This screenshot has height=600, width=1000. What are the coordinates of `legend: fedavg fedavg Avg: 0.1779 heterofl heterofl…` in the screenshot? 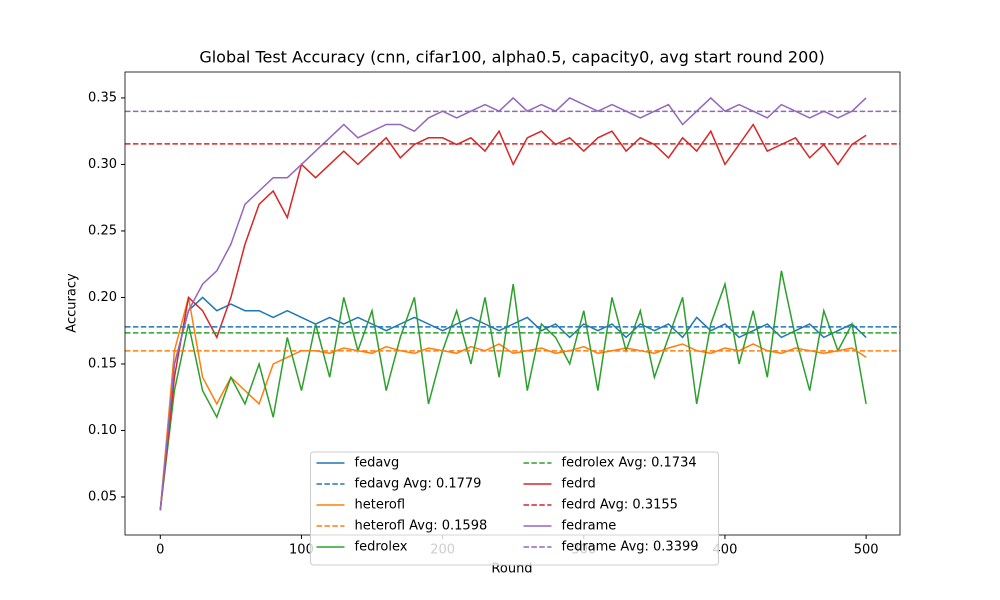 It's located at (514, 508).